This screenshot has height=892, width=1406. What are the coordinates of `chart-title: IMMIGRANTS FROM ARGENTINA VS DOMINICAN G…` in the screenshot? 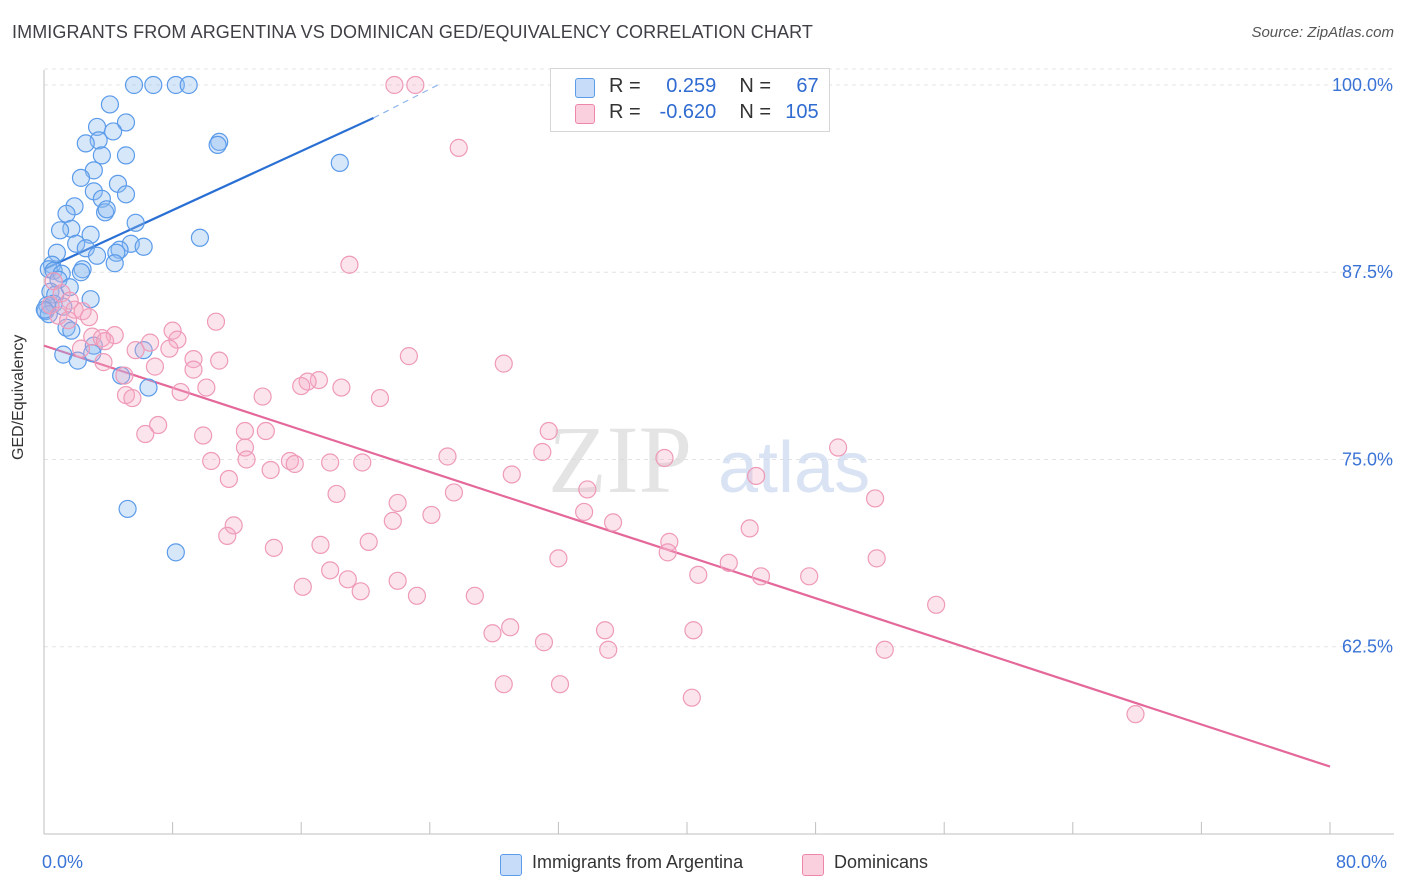 It's located at (412, 32).